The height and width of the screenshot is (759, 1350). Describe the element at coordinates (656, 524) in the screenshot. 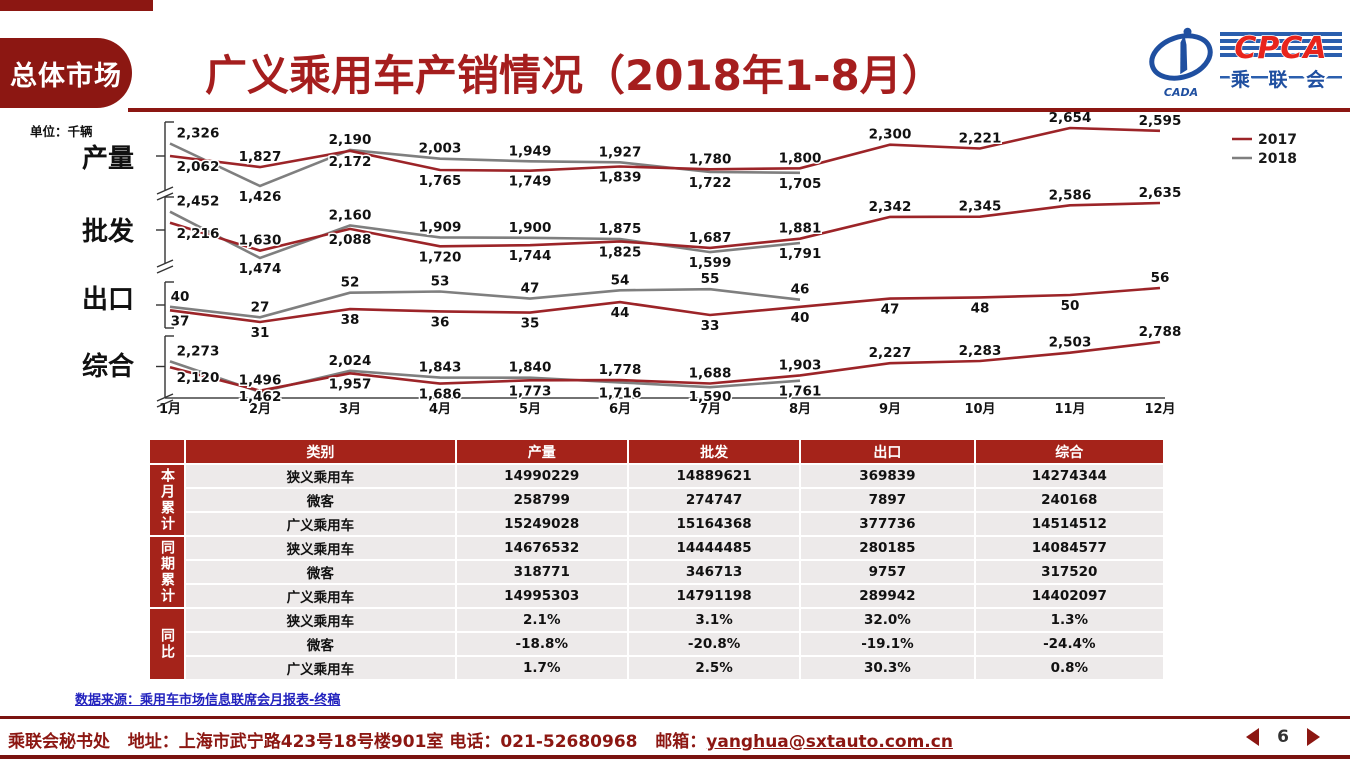

I see `table-row: 广义乘用车 15249028 15164368 377736 14514512` at that location.